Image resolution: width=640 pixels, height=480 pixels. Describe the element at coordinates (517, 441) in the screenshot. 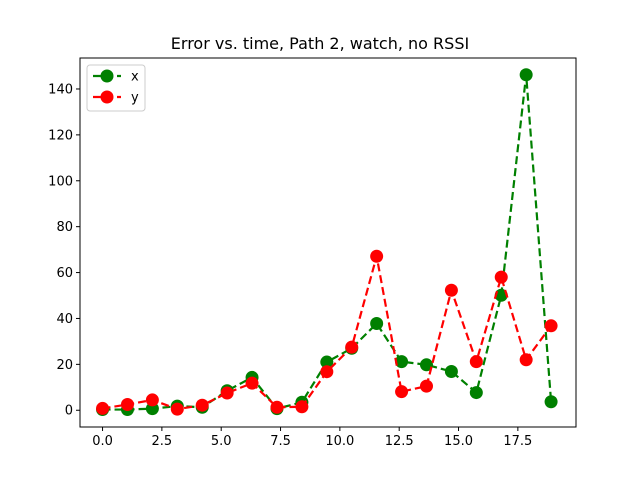

I see `x-tick-label: 17.5` at that location.